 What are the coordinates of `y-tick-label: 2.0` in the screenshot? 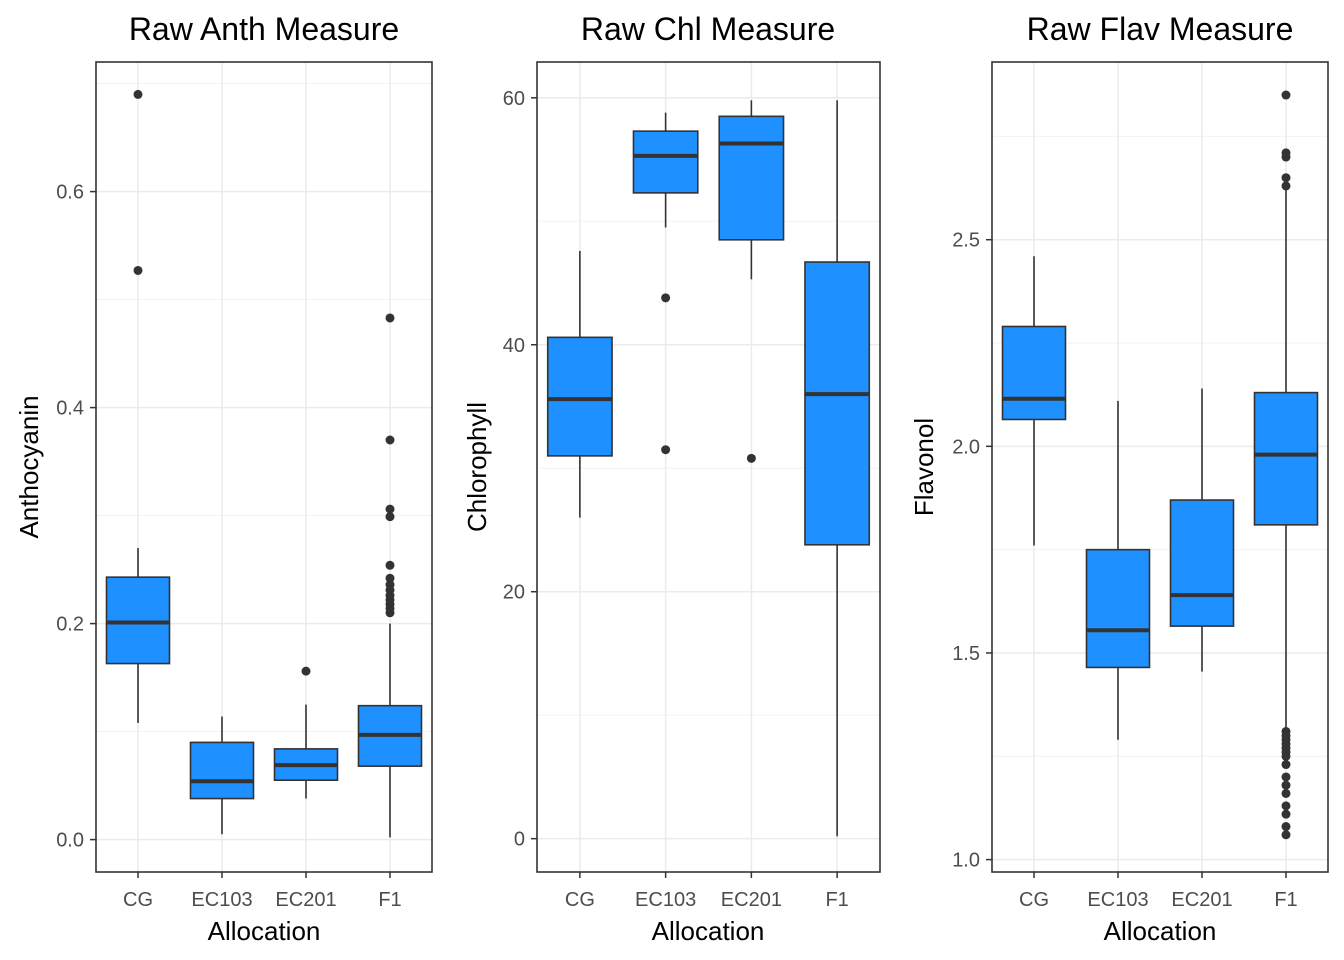 It's located at (966, 447).